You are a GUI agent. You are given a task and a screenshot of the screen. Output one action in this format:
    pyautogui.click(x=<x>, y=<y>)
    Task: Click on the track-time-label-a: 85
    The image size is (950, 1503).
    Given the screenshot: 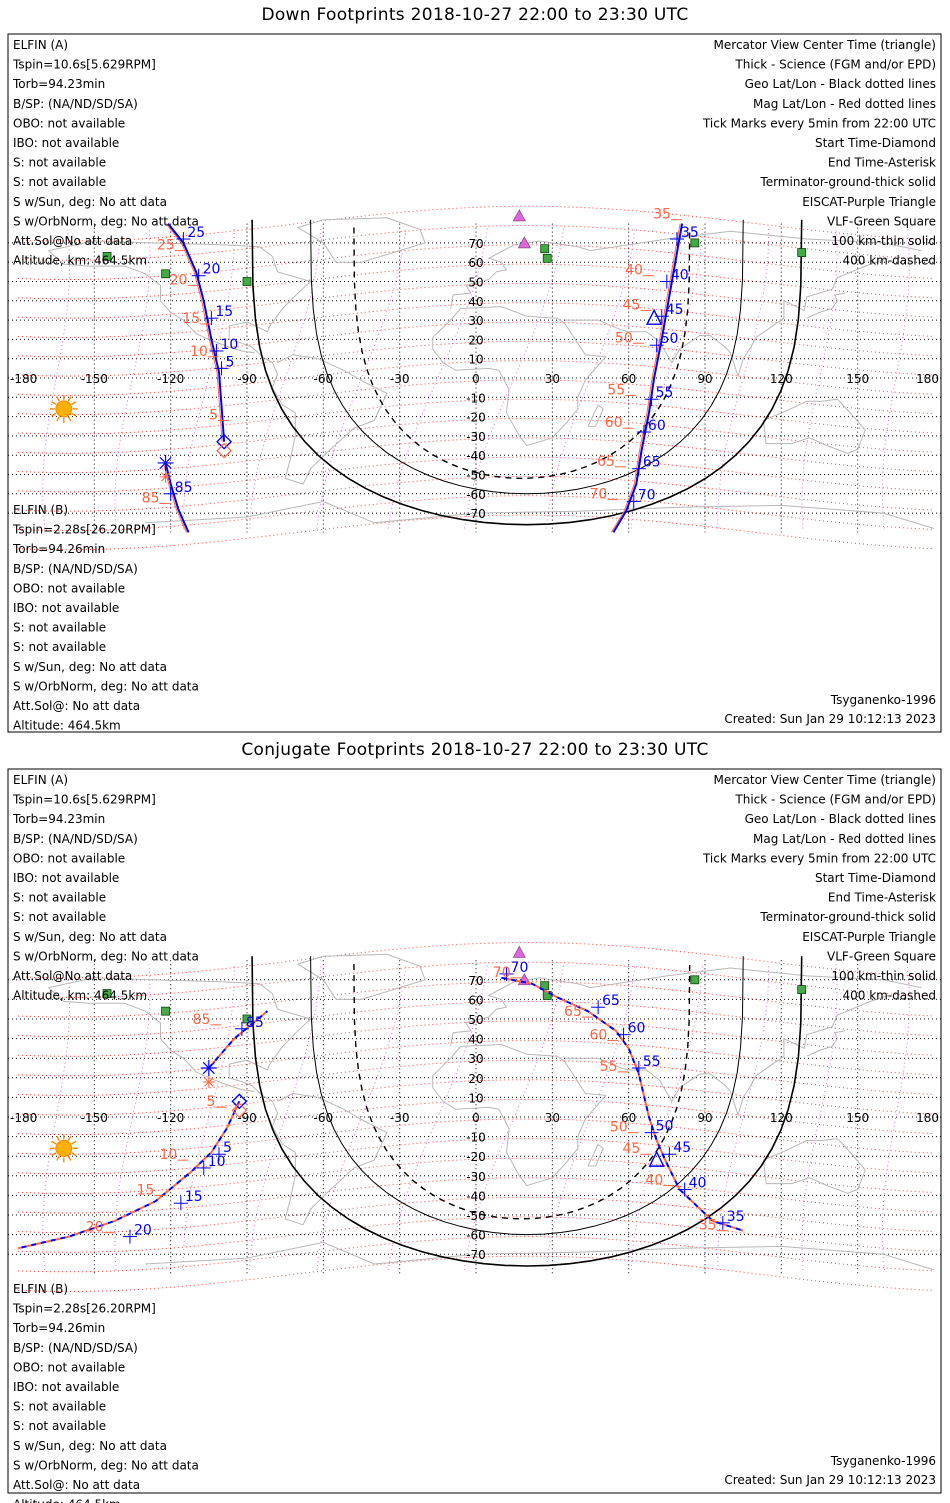 What is the action you would take?
    pyautogui.click(x=255, y=1023)
    